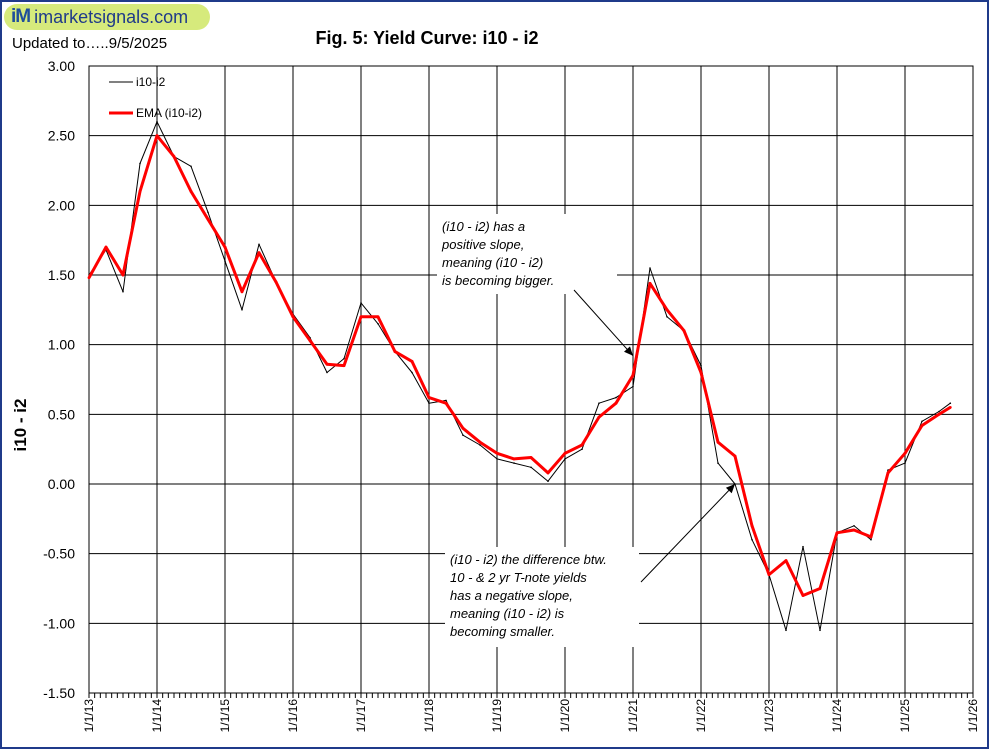 Image resolution: width=989 pixels, height=749 pixels. What do you see at coordinates (701, 716) in the screenshot?
I see `x-tick-label: 1/1/22` at bounding box center [701, 716].